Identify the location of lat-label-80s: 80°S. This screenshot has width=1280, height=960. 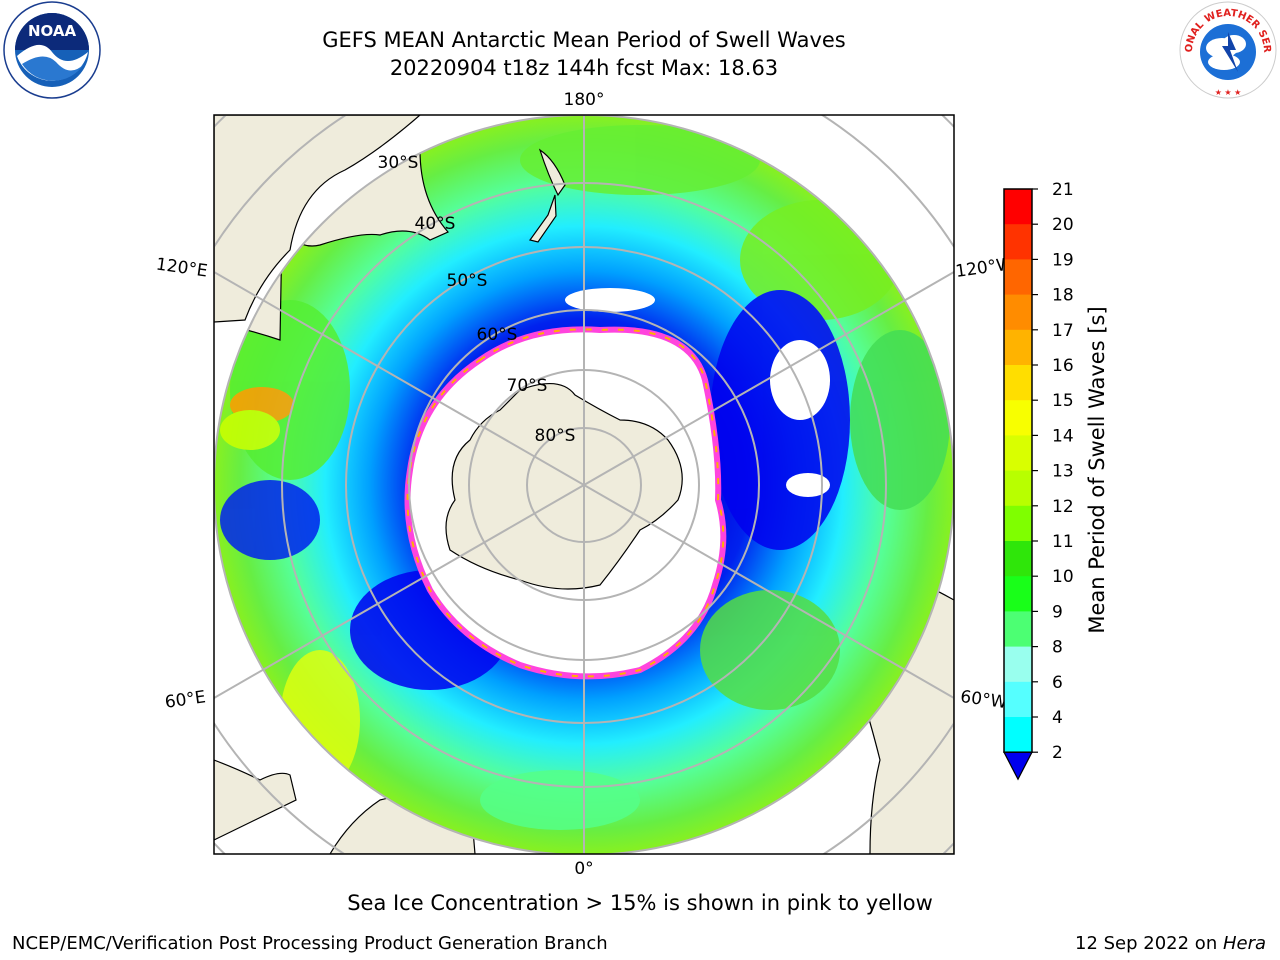
(555, 436).